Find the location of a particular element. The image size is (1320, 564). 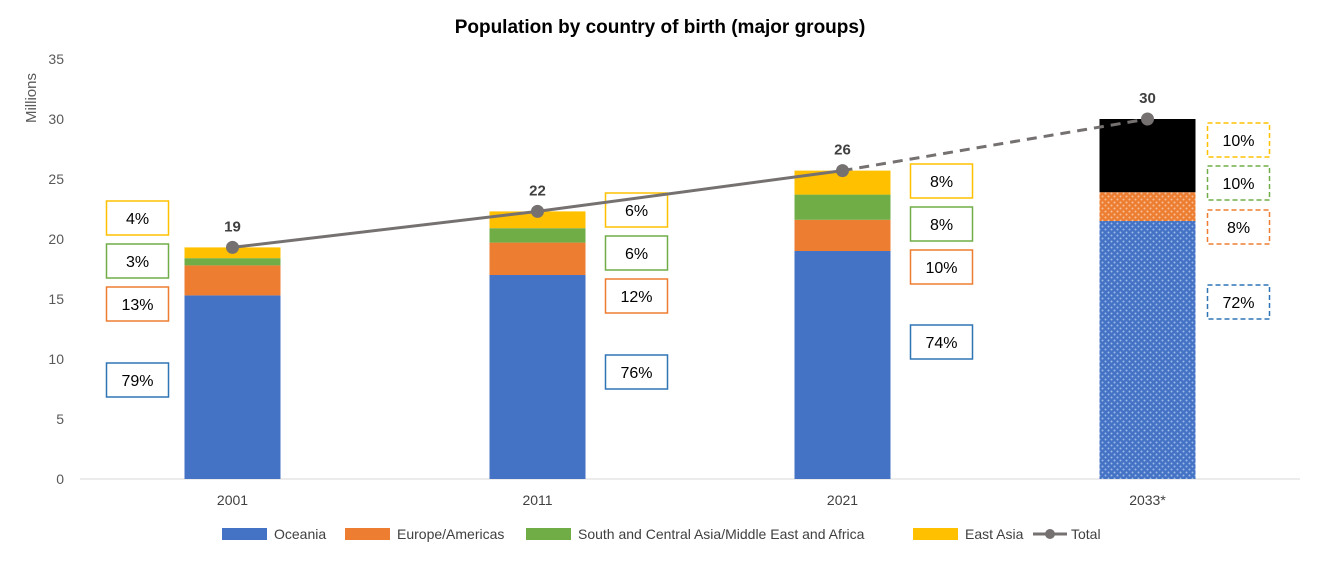

y-tick-label: 10 is located at coordinates (56, 359).